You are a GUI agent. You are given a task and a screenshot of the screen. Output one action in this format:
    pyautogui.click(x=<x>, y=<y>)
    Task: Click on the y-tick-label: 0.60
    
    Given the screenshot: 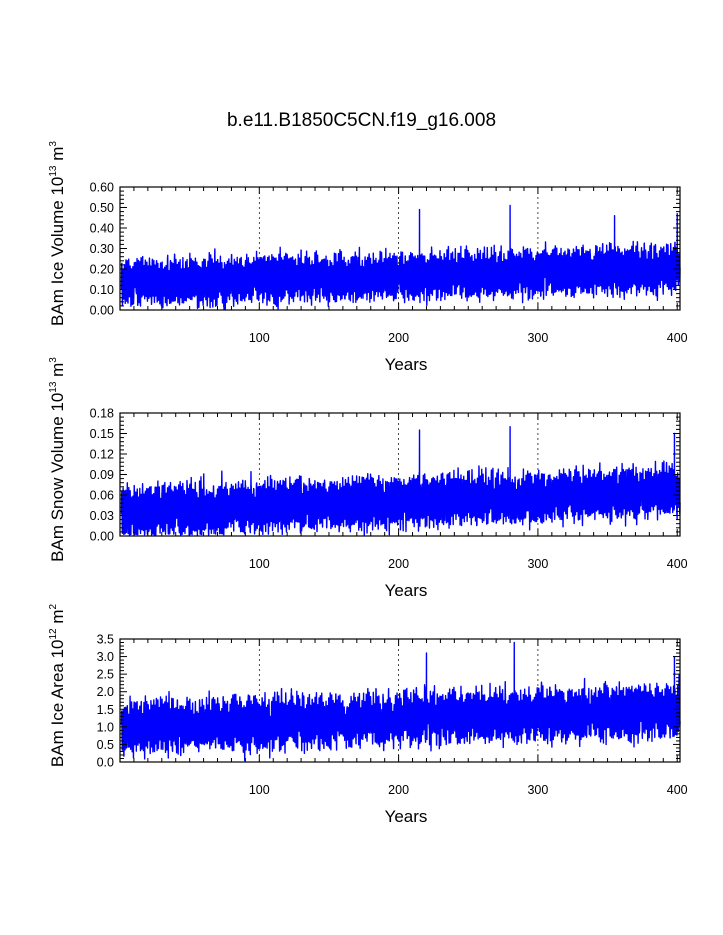 What is the action you would take?
    pyautogui.click(x=102, y=188)
    